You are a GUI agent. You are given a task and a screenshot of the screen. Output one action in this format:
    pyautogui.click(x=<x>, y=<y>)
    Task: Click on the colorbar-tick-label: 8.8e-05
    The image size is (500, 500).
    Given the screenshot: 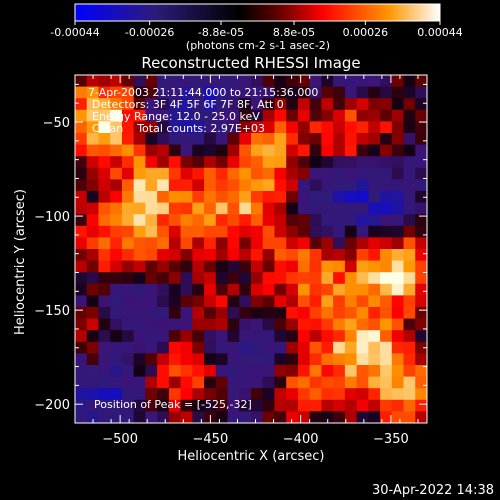 What is the action you would take?
    pyautogui.click(x=294, y=32)
    